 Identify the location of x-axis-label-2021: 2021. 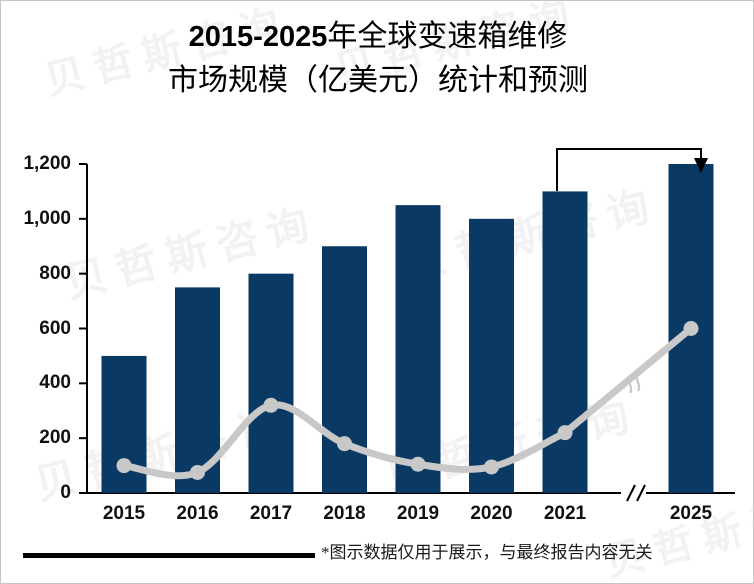
(565, 513).